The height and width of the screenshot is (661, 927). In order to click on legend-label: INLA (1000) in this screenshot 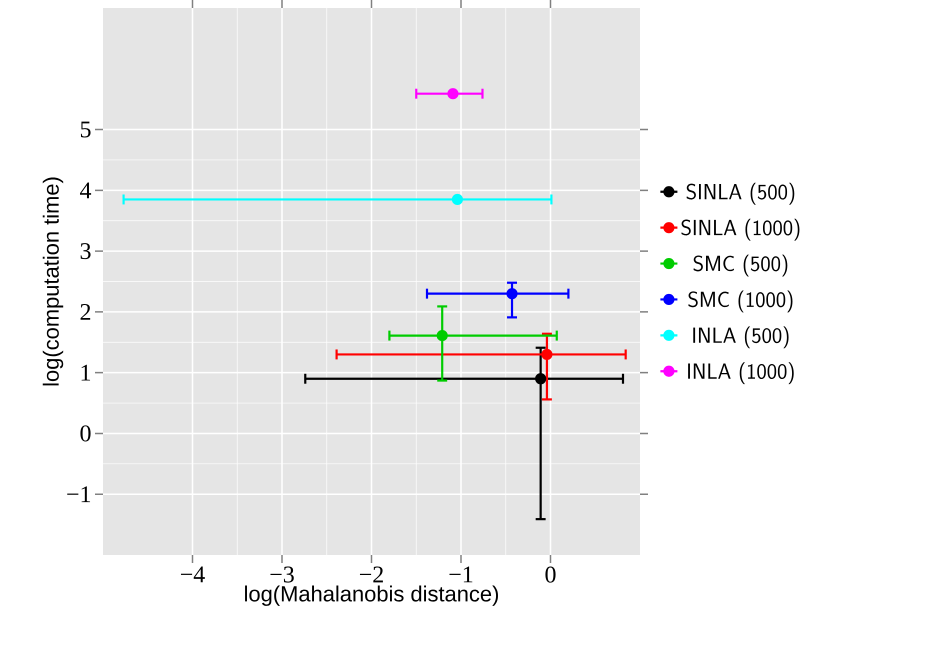, I will do `click(741, 373)`.